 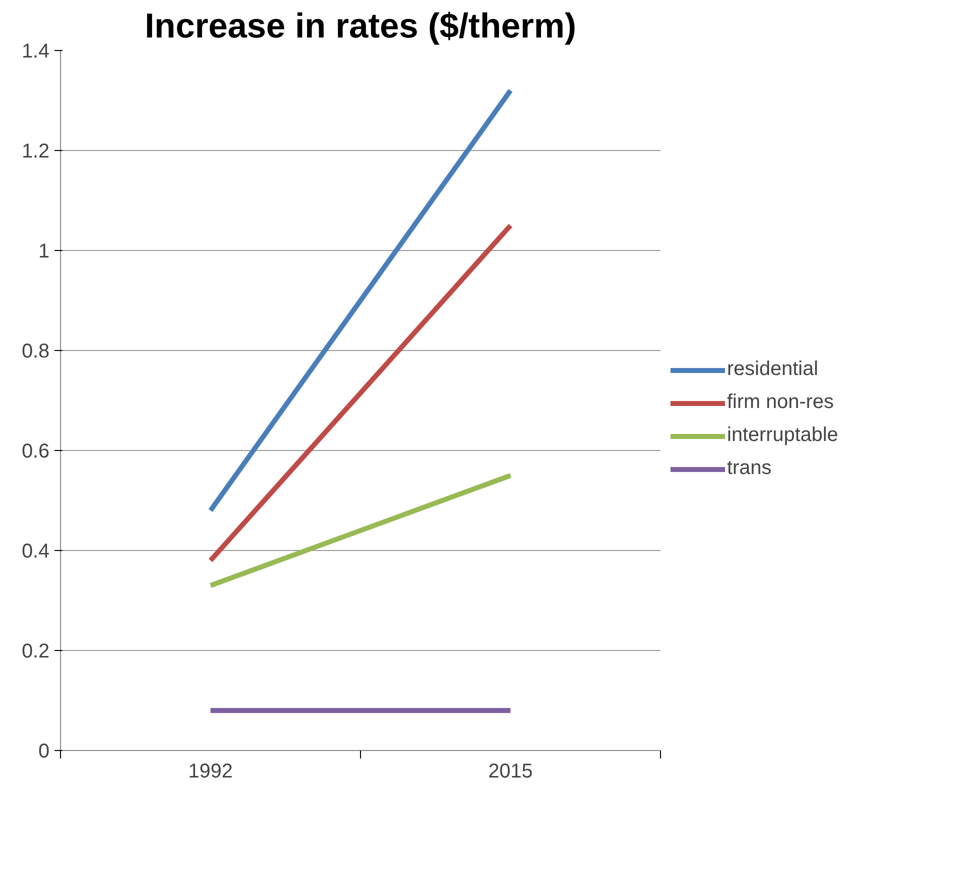 What do you see at coordinates (510, 771) in the screenshot?
I see `x-tick-label: 2015` at bounding box center [510, 771].